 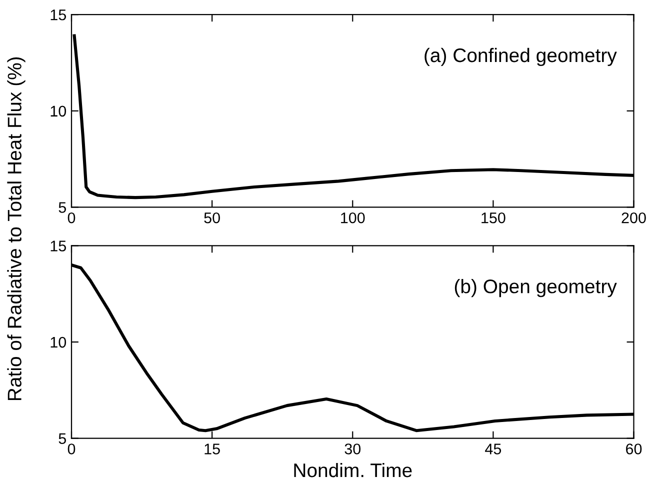 I want to click on annotation: (a) Confined geometry, so click(x=520, y=57).